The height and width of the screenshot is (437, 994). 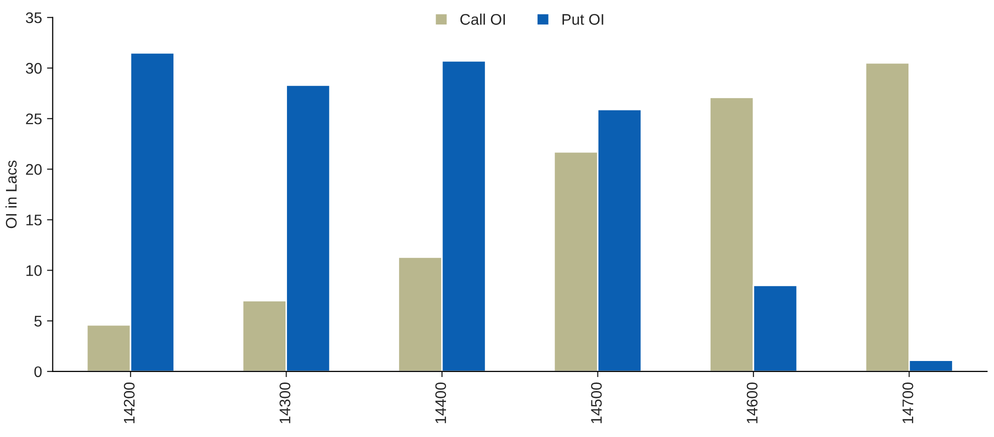 What do you see at coordinates (38, 321) in the screenshot?
I see `y-tick-label: 5` at bounding box center [38, 321].